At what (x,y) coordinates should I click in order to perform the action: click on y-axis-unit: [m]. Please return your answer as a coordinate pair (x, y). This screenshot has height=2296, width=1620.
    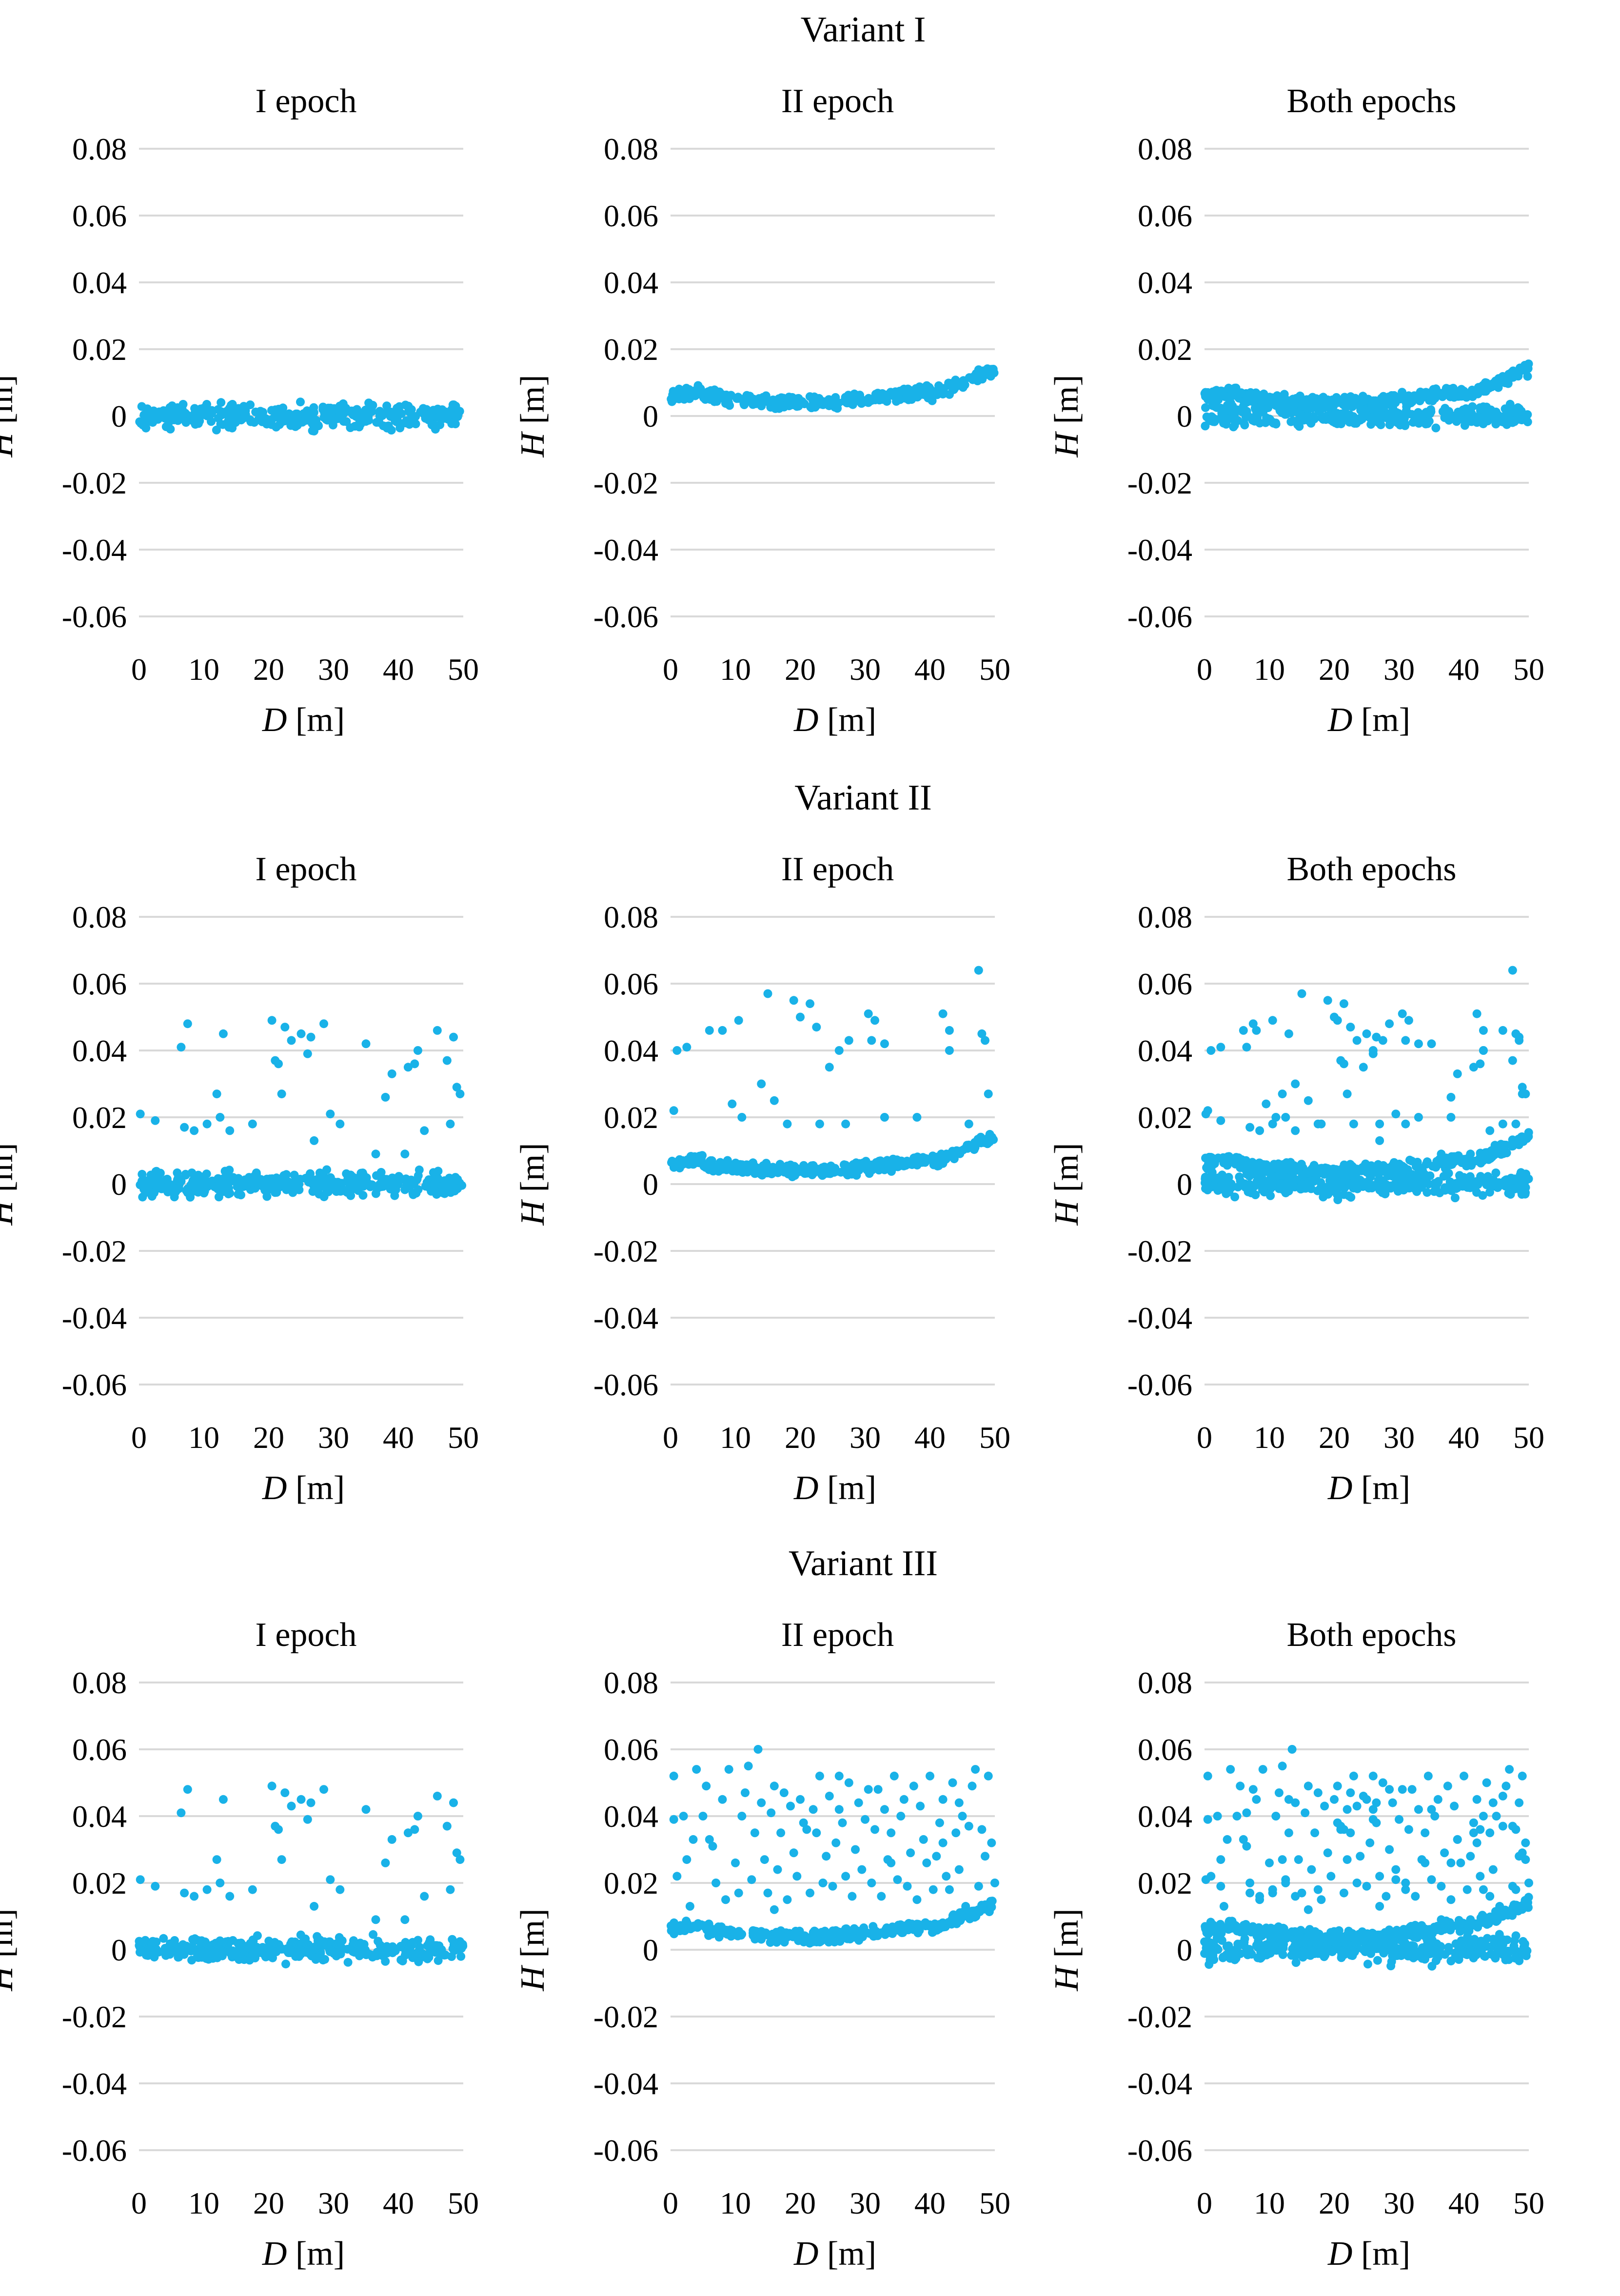
    Looking at the image, I should click on (533, 1172).